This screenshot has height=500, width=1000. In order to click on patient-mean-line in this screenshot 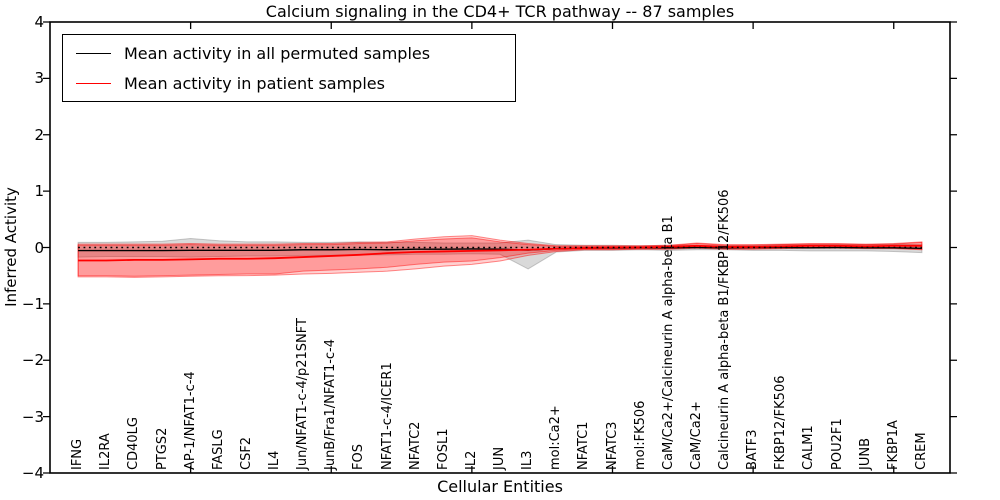, I will do `click(500, 253)`.